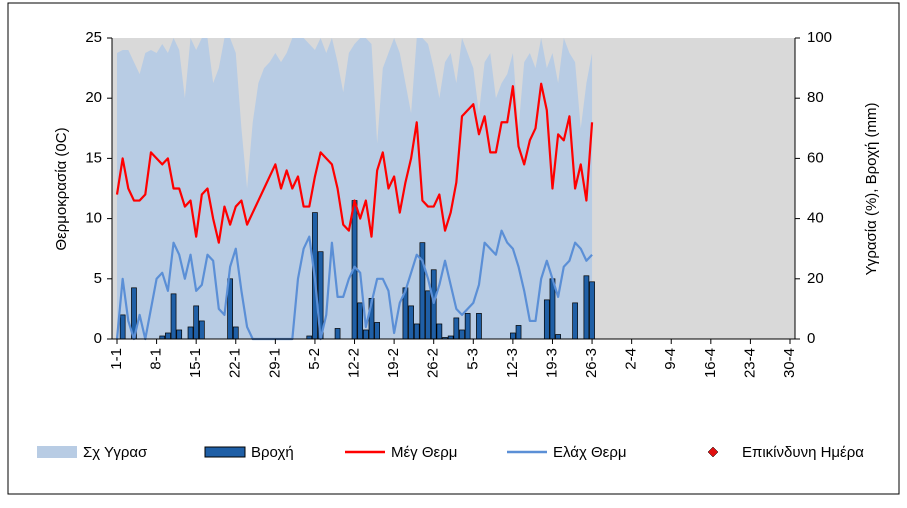 The image size is (907, 508). I want to click on legend-label: Επικίνδυνη Ημέρα, so click(803, 452).